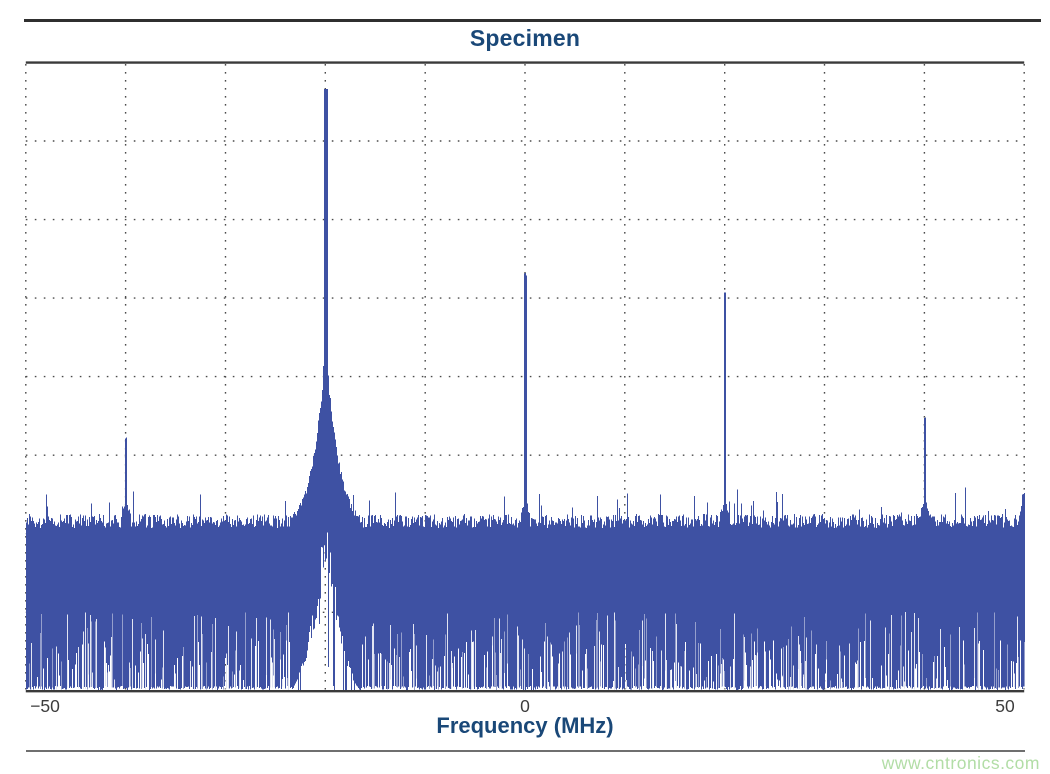 The image size is (1050, 774). I want to click on x-axis-title: Frequency (MHz), so click(525, 725).